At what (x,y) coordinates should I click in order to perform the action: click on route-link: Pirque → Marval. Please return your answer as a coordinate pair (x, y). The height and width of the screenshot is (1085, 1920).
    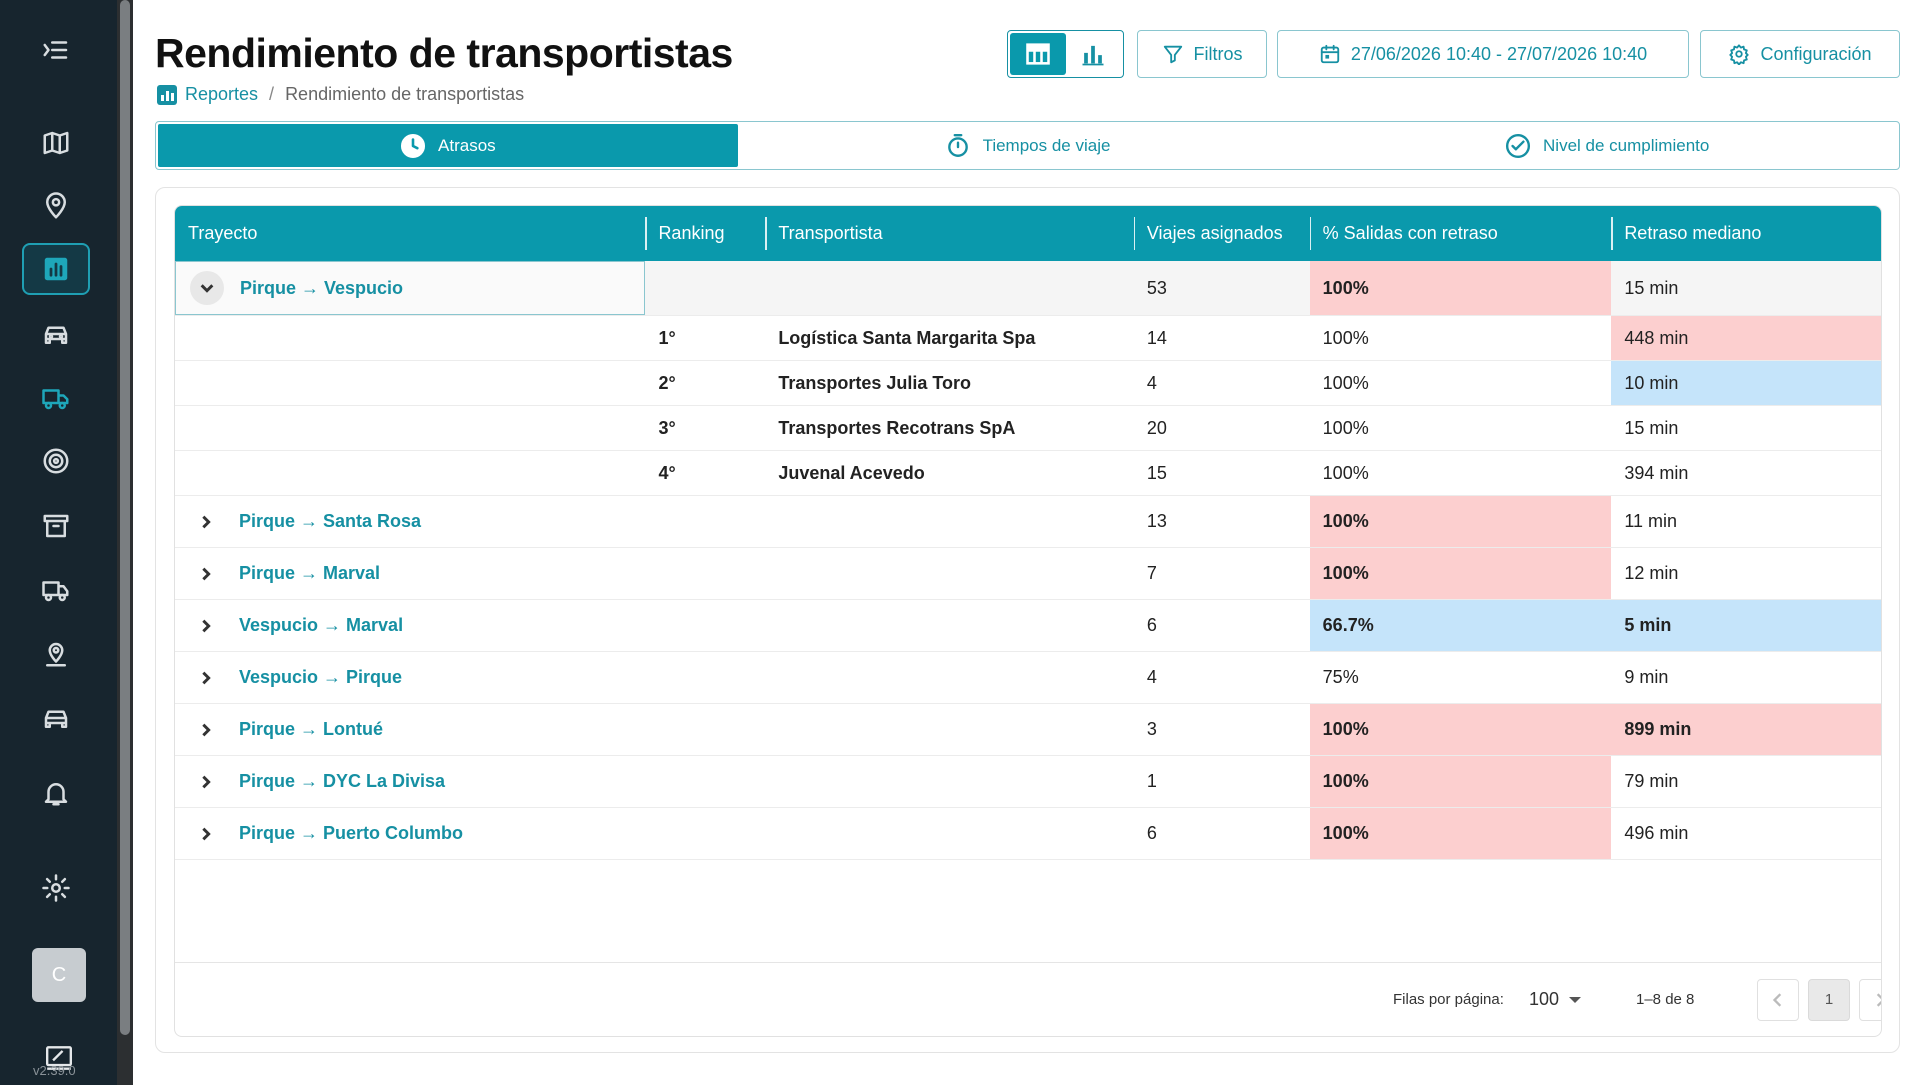
    Looking at the image, I should click on (310, 573).